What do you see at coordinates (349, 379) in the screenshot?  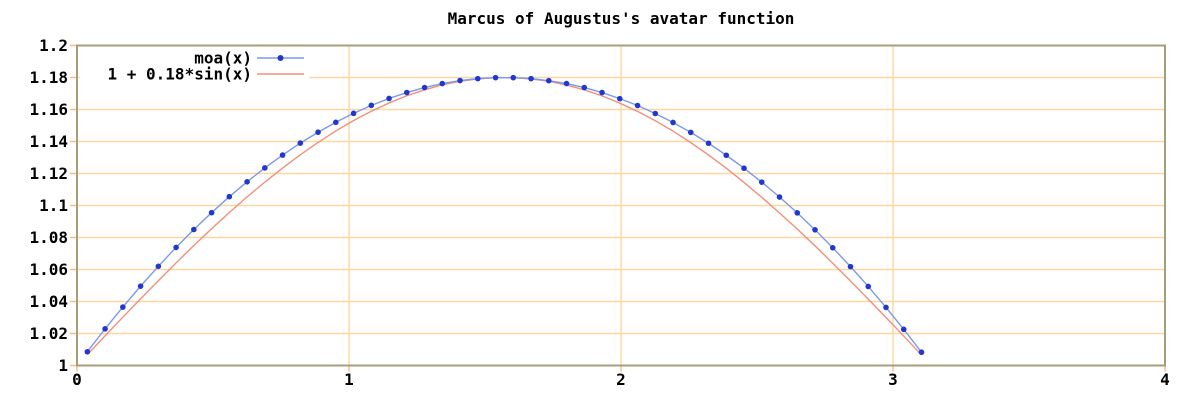 I see `x-axis-tick-label: 1` at bounding box center [349, 379].